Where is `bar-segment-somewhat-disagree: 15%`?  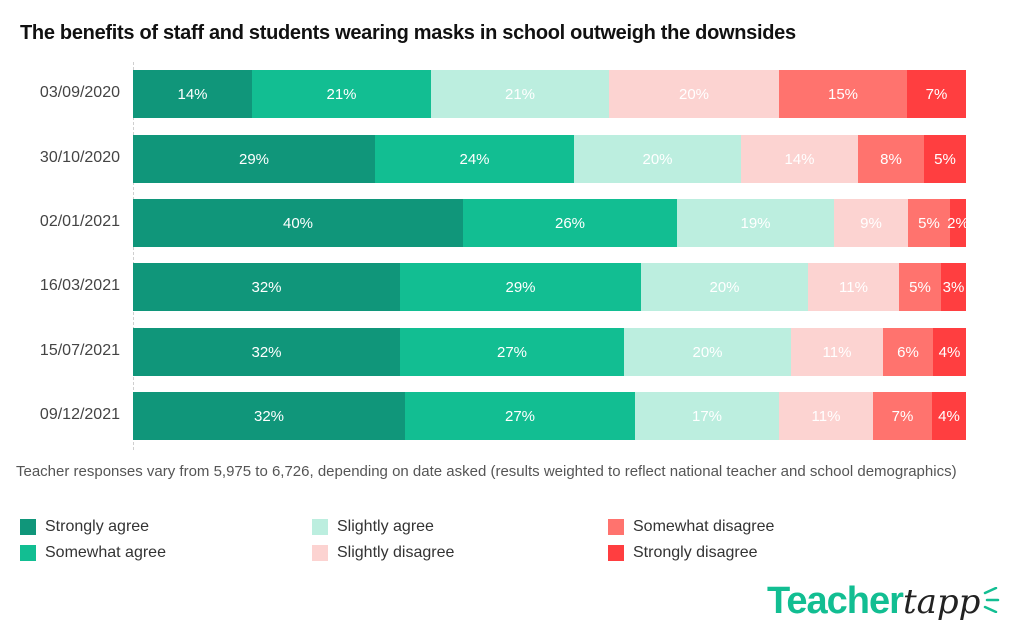 bar-segment-somewhat-disagree: 15% is located at coordinates (843, 94).